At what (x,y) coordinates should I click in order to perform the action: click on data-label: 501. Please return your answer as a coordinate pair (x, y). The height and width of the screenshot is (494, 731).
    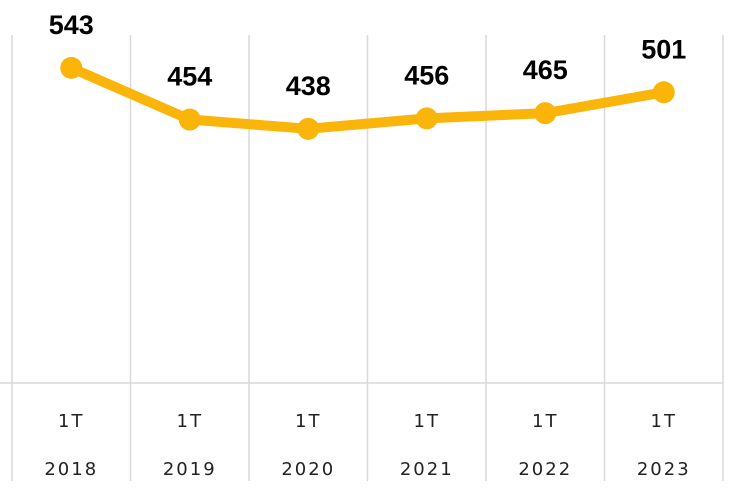
    Looking at the image, I should click on (663, 49).